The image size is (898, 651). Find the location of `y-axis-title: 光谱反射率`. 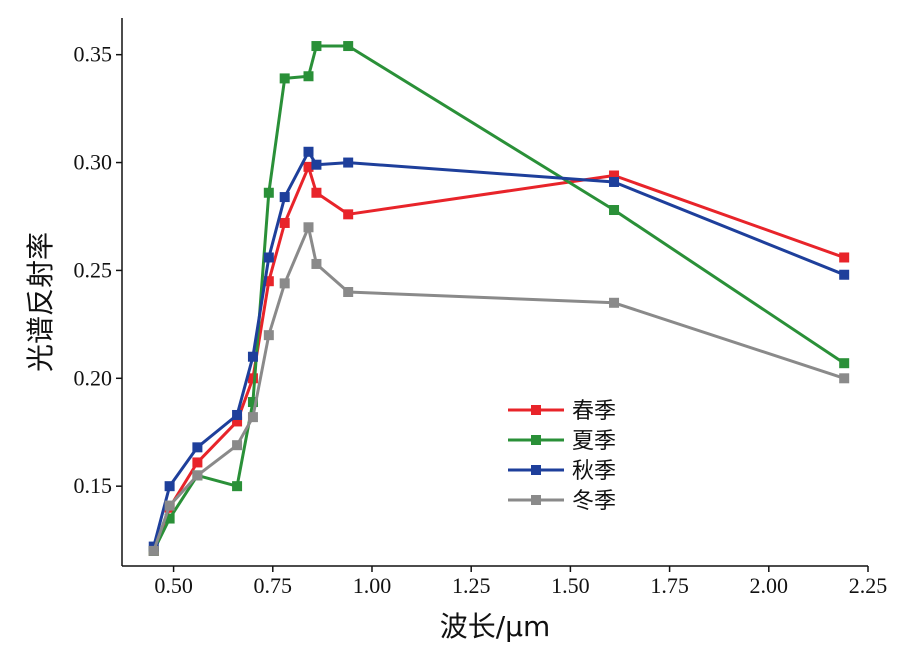

y-axis-title: 光谱反射率 is located at coordinates (40, 302).